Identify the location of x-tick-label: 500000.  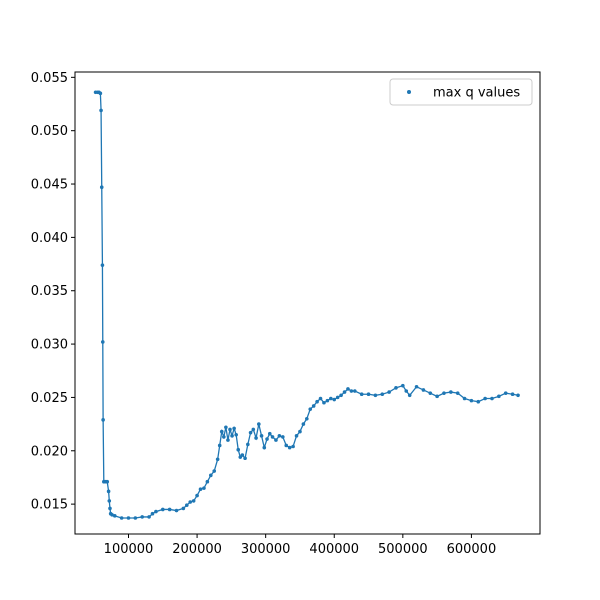
(403, 549).